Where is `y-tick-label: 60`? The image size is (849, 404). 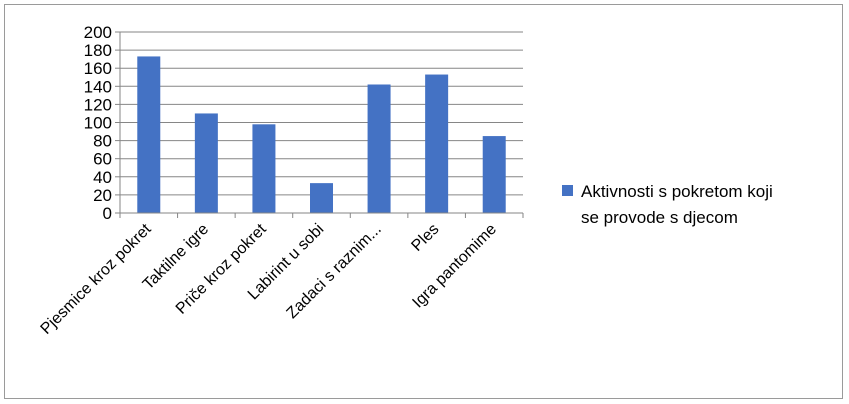
y-tick-label: 60 is located at coordinates (102, 159).